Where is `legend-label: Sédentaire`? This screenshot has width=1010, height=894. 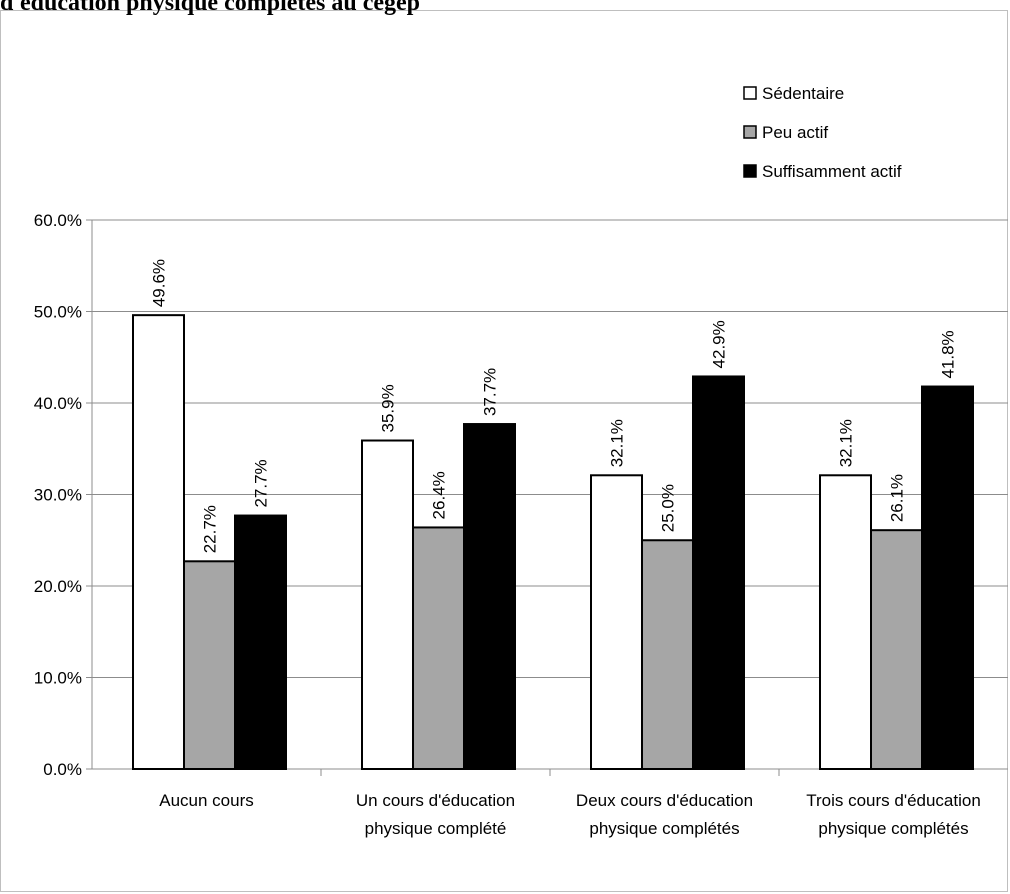
legend-label: Sédentaire is located at coordinates (803, 93).